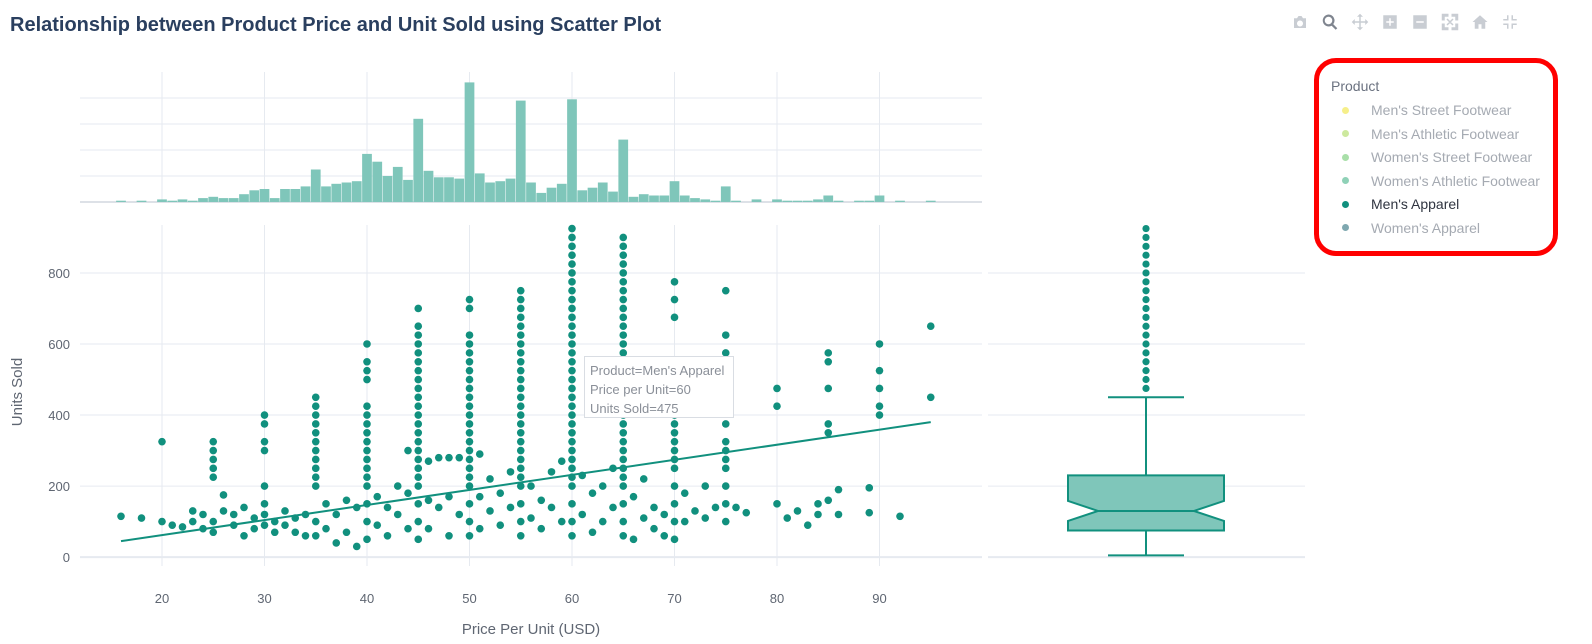 The width and height of the screenshot is (1592, 644). Describe the element at coordinates (1450, 22) in the screenshot. I see `autoscale-button` at that location.